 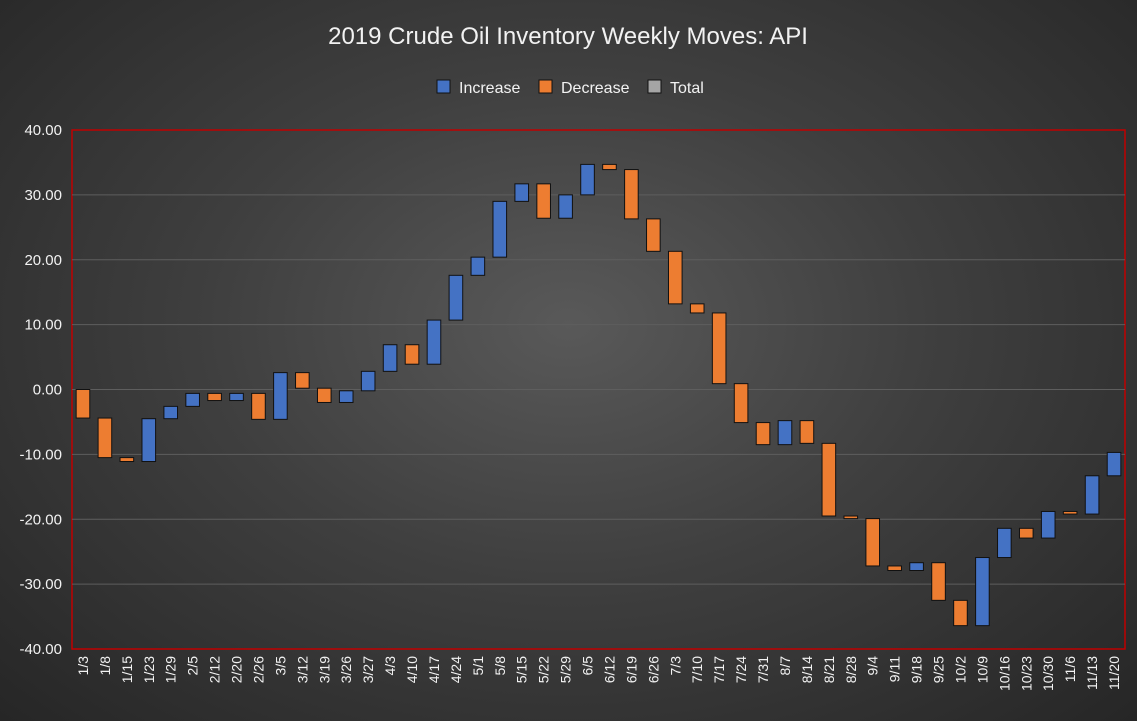 What do you see at coordinates (193, 666) in the screenshot?
I see `x-tick-label: 2/5` at bounding box center [193, 666].